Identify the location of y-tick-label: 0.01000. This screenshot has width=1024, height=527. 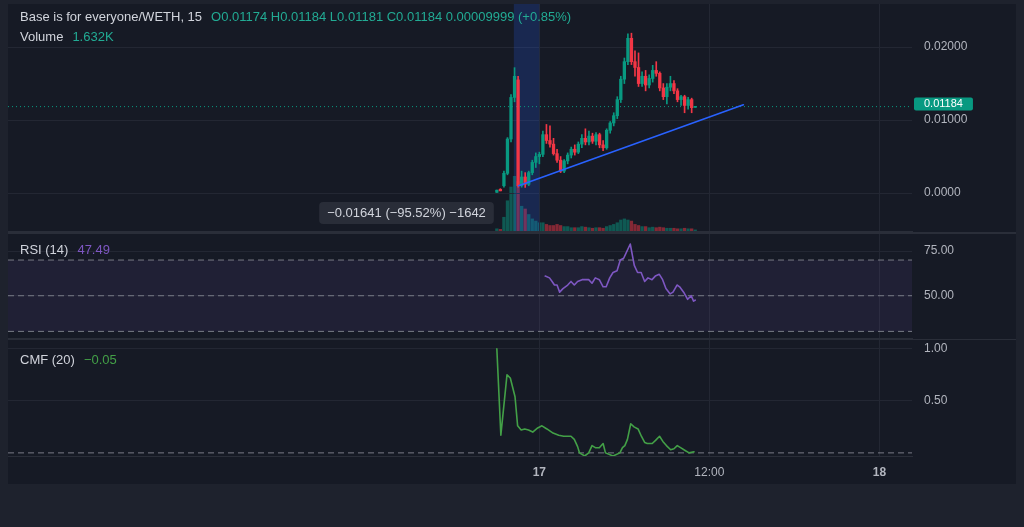
(946, 119).